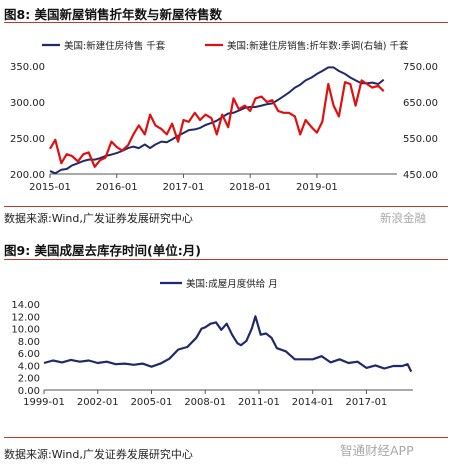 The height and width of the screenshot is (469, 455). I want to click on x-tick-label: 2002-01, so click(98, 402).